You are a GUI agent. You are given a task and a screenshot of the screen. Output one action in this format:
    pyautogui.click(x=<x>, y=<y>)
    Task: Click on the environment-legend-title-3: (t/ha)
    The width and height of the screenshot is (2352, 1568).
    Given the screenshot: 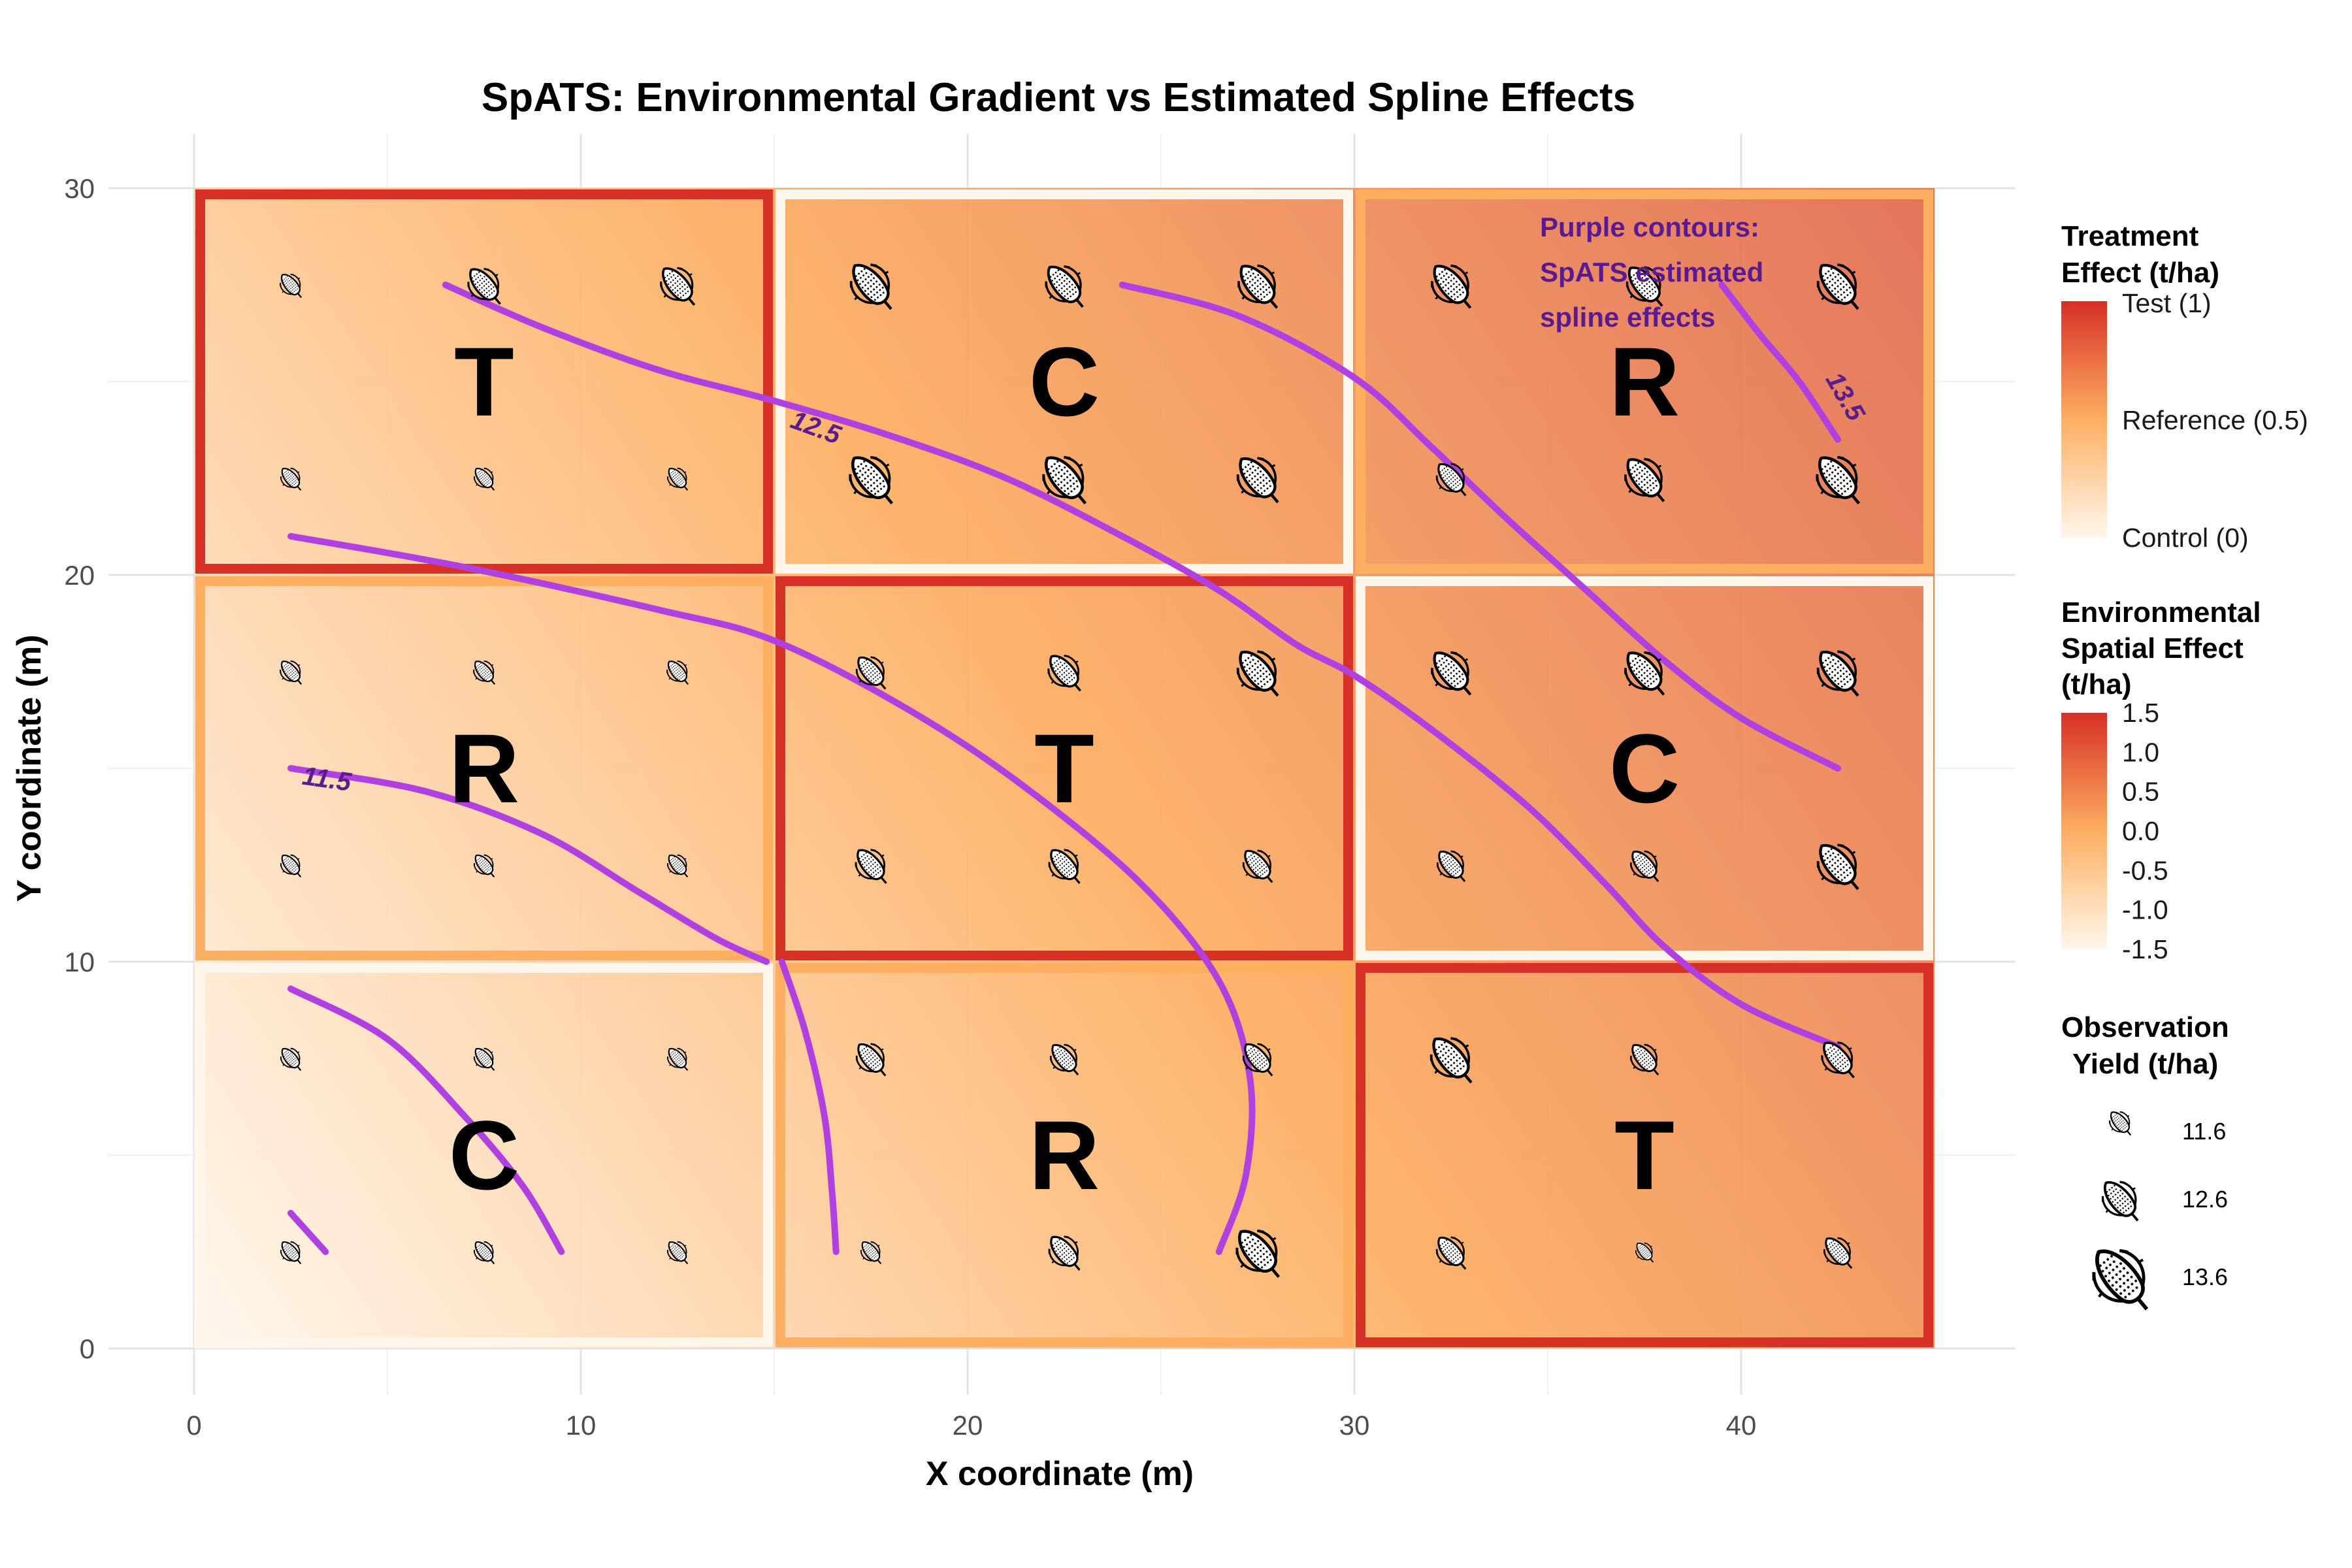 What is the action you would take?
    pyautogui.click(x=2096, y=684)
    